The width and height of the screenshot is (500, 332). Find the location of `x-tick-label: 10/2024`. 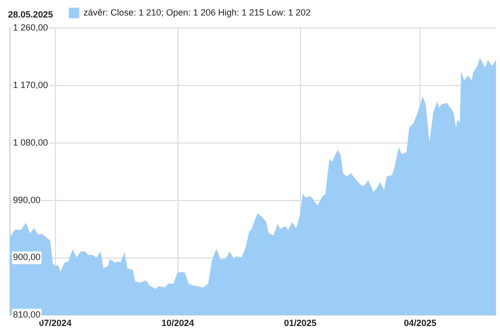

x-tick-label: 10/2024 is located at coordinates (177, 323).